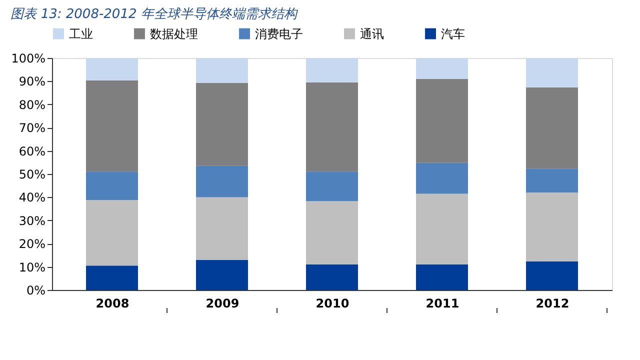  What do you see at coordinates (443, 303) in the screenshot?
I see `x-tick-label: 2011` at bounding box center [443, 303].